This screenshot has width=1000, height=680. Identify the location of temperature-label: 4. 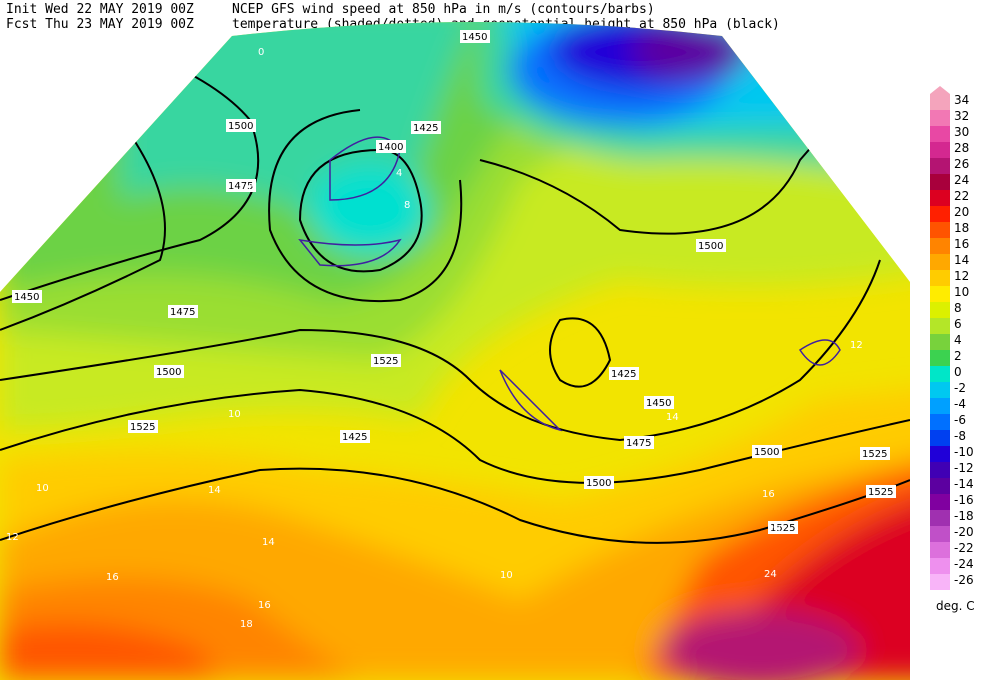
(399, 173).